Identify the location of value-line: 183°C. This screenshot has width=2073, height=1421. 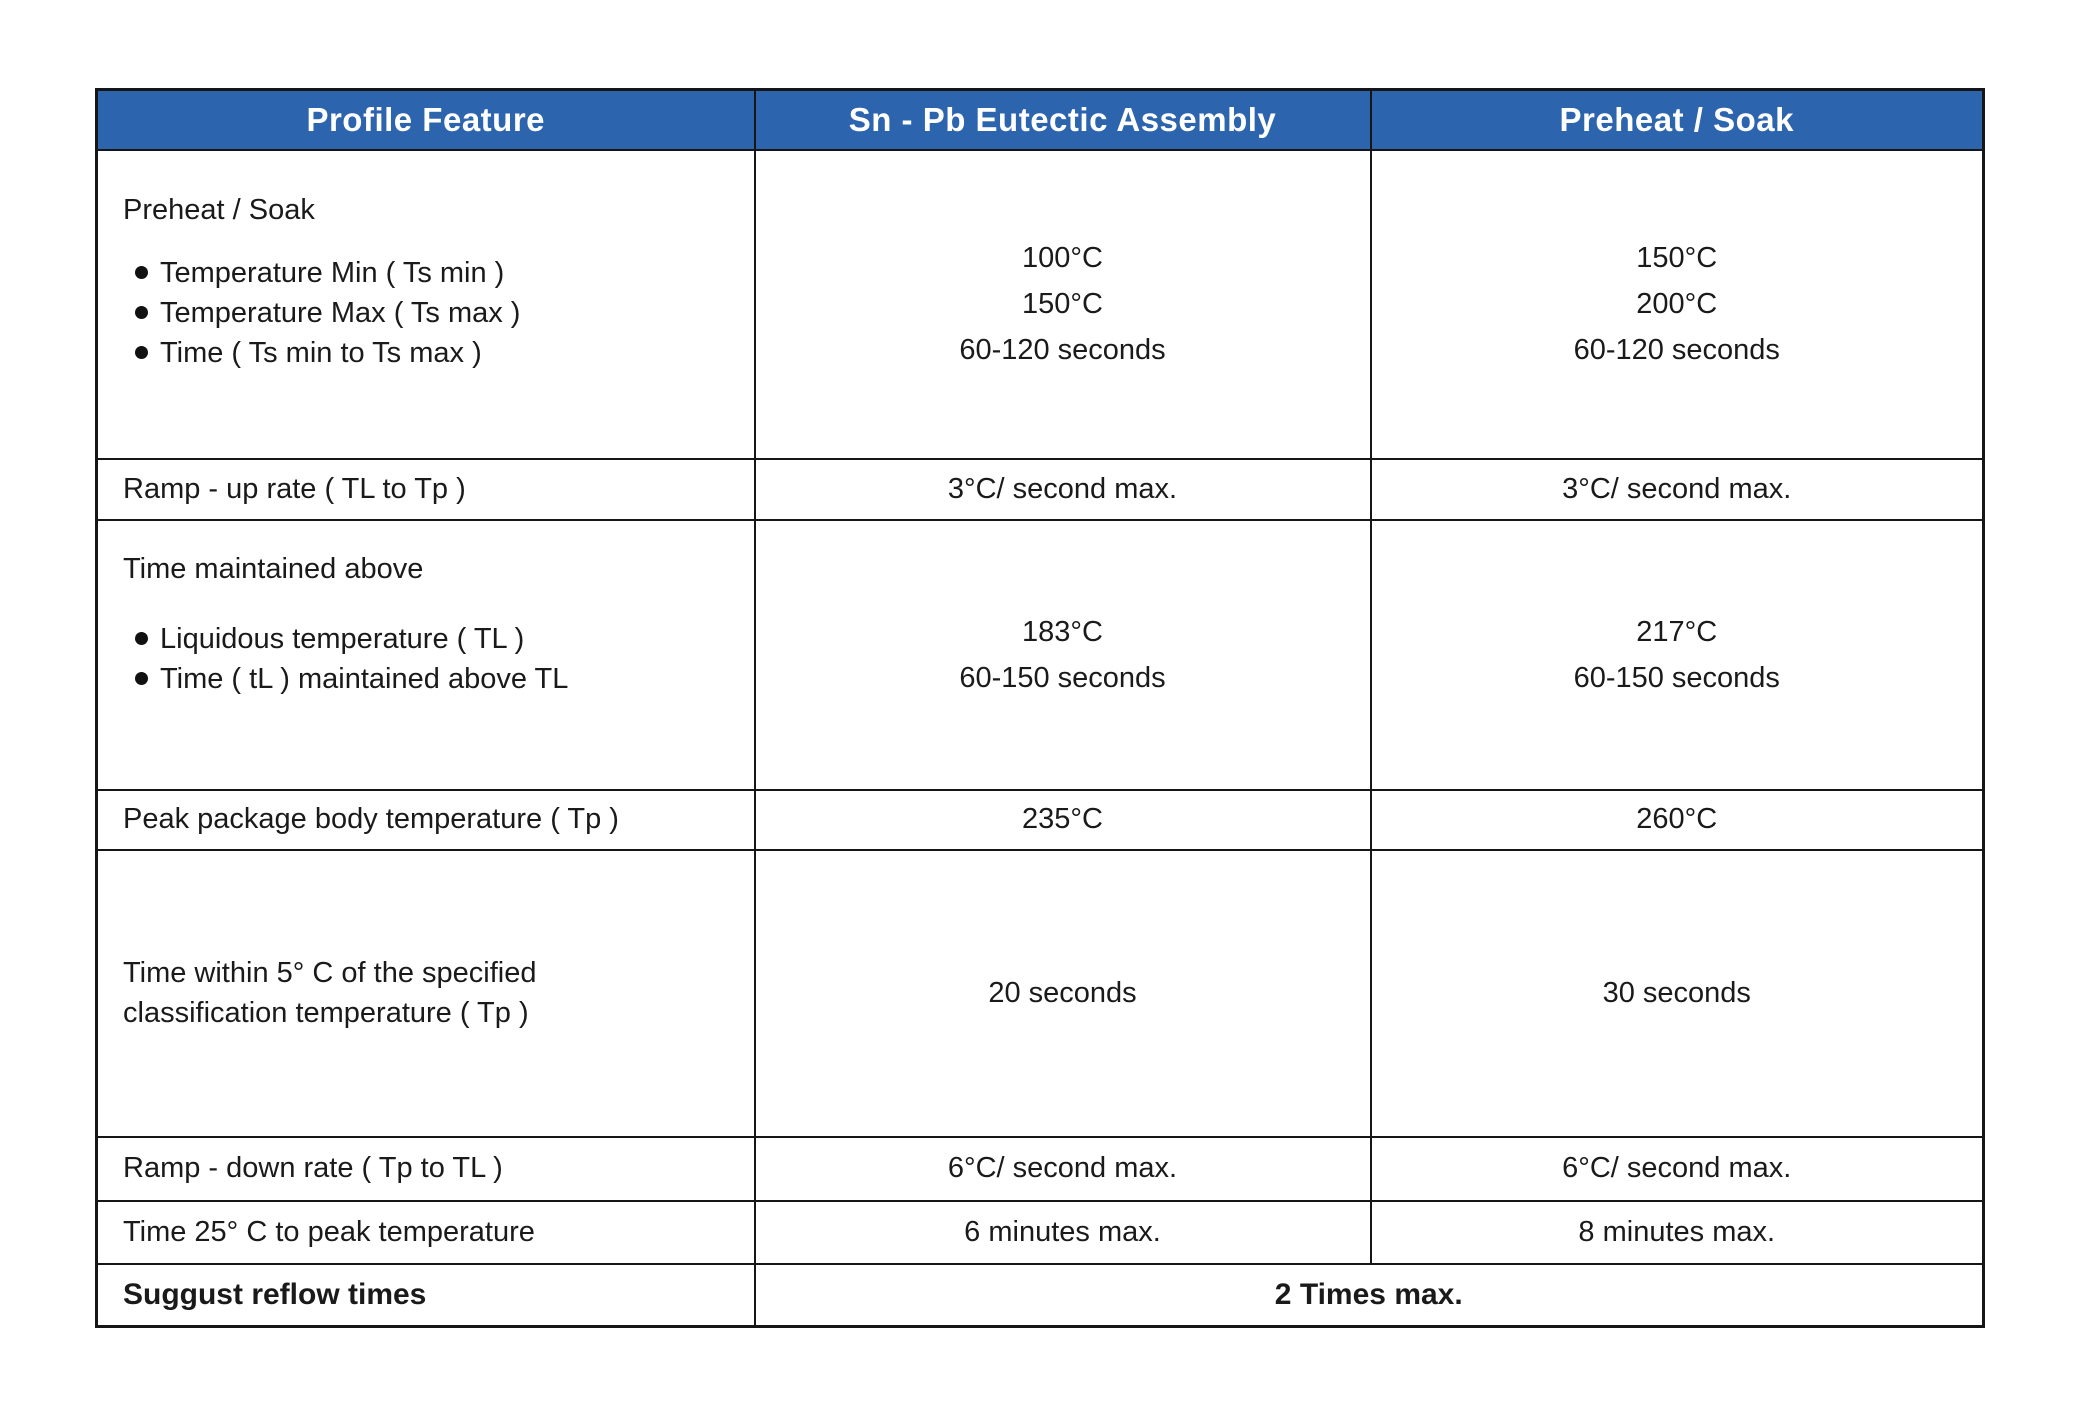
(1062, 631).